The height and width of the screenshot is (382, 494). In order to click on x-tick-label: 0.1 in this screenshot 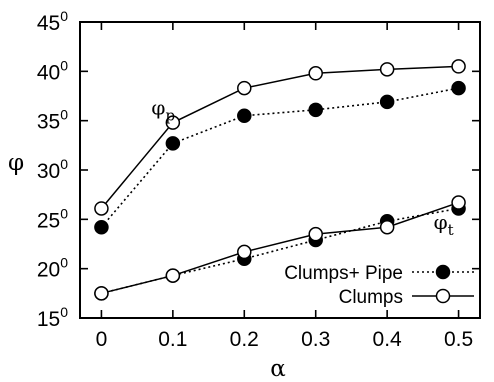, I will do `click(172, 339)`.